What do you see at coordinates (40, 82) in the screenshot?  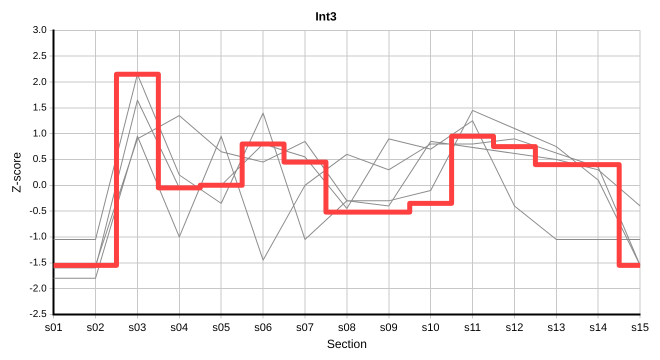 I see `y-tick-label: 2.0` at bounding box center [40, 82].